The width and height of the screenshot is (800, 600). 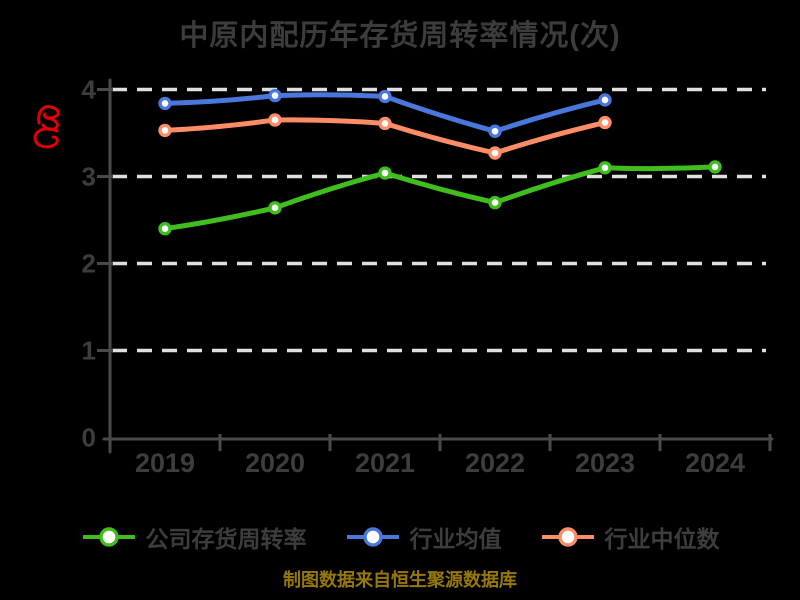 What do you see at coordinates (662, 539) in the screenshot?
I see `legend-label-industry-median: 行业中位数` at bounding box center [662, 539].